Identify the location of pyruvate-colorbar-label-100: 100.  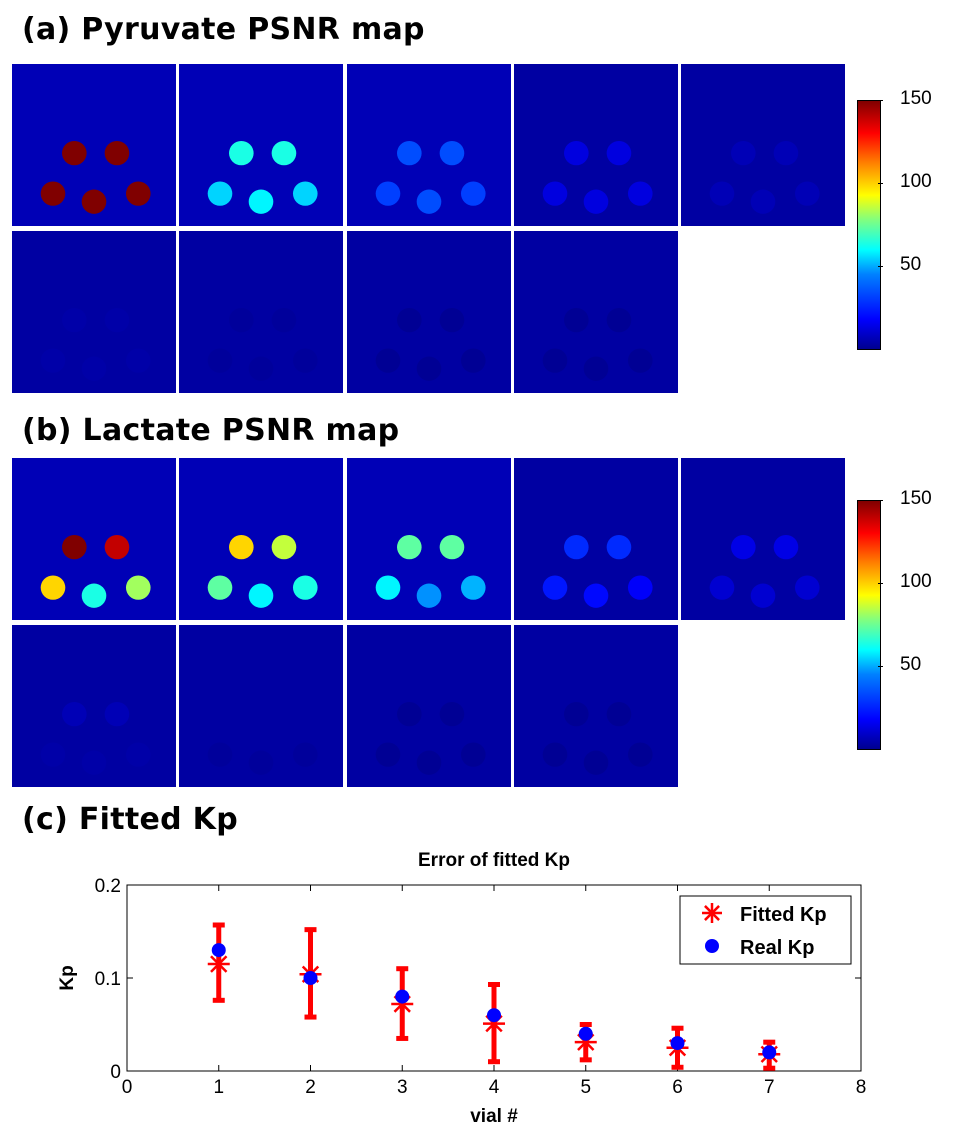
(916, 181).